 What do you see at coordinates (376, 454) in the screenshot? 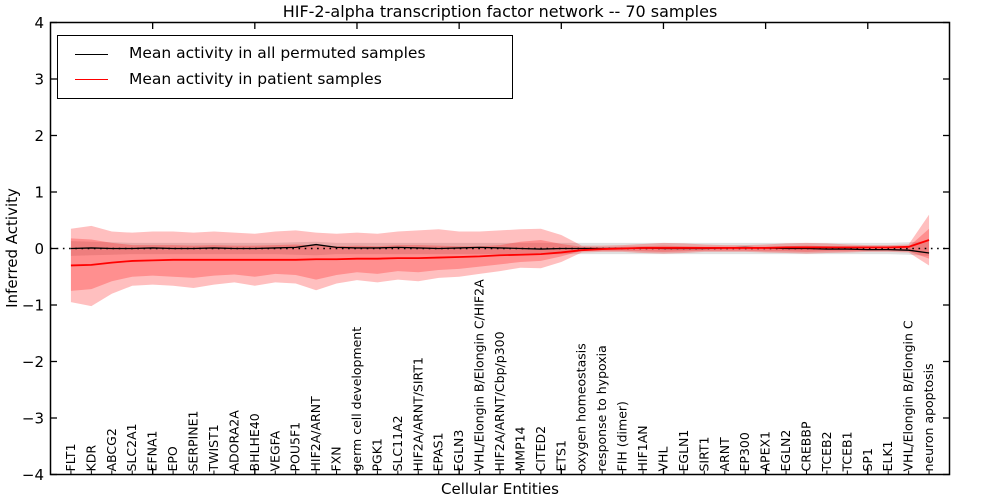
I see `x-tick-label: PGK1` at bounding box center [376, 454].